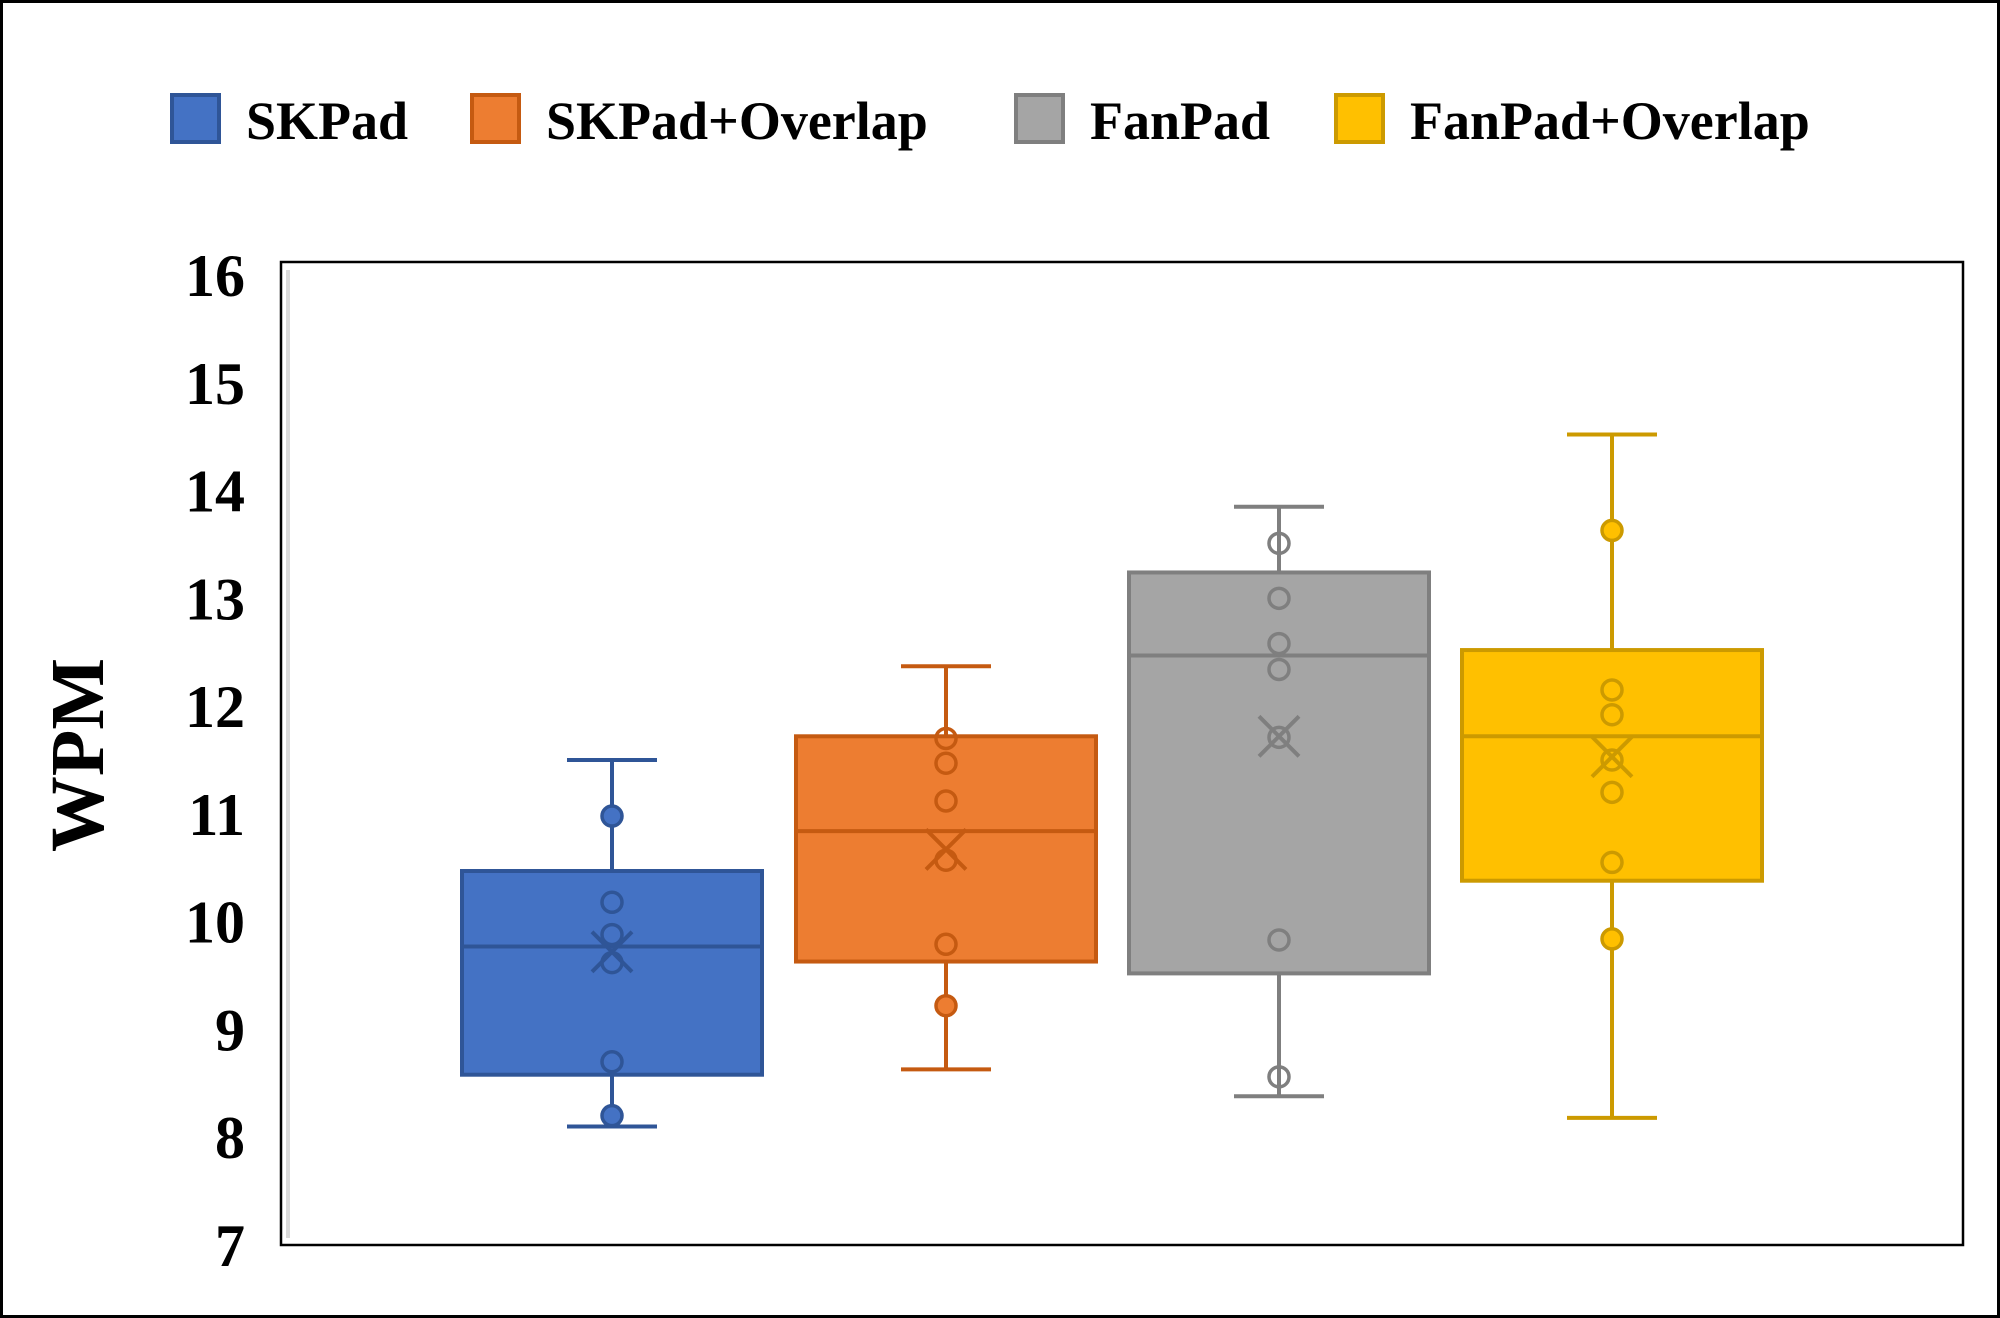 Image resolution: width=2000 pixels, height=1318 pixels. What do you see at coordinates (78, 755) in the screenshot?
I see `y-axis-label: WPM` at bounding box center [78, 755].